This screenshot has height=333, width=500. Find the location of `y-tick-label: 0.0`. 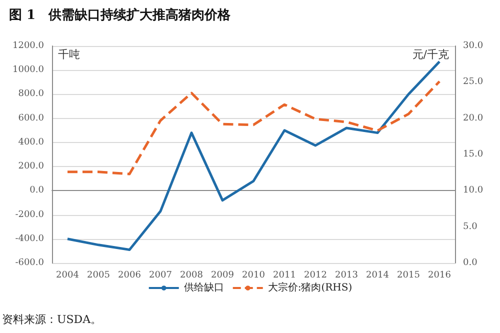

y-tick-label: 0.0 is located at coordinates (37, 191).